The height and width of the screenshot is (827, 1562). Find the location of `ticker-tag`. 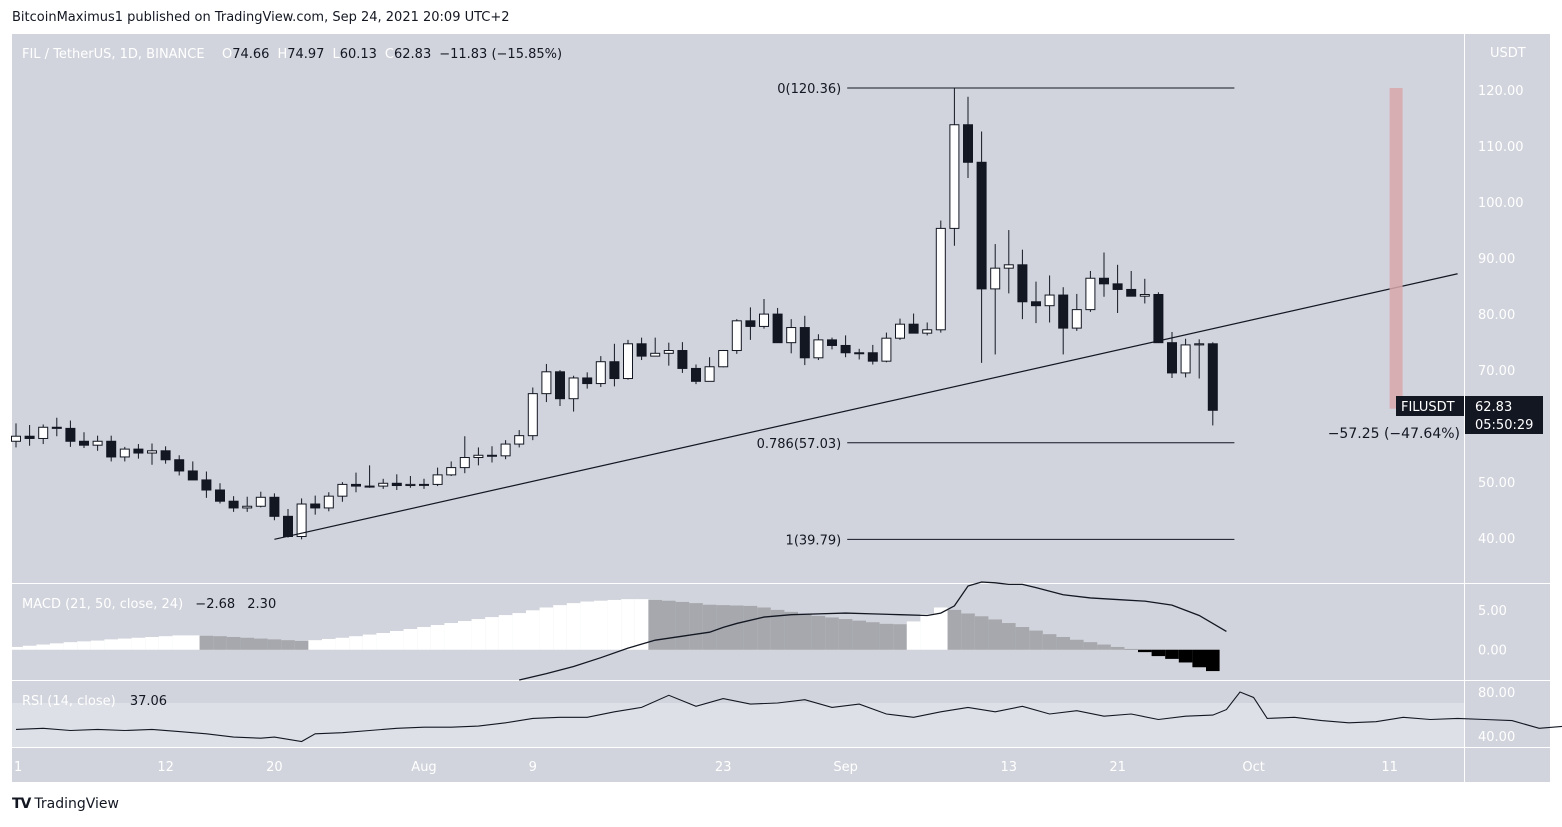

ticker-tag is located at coordinates (1430, 406).